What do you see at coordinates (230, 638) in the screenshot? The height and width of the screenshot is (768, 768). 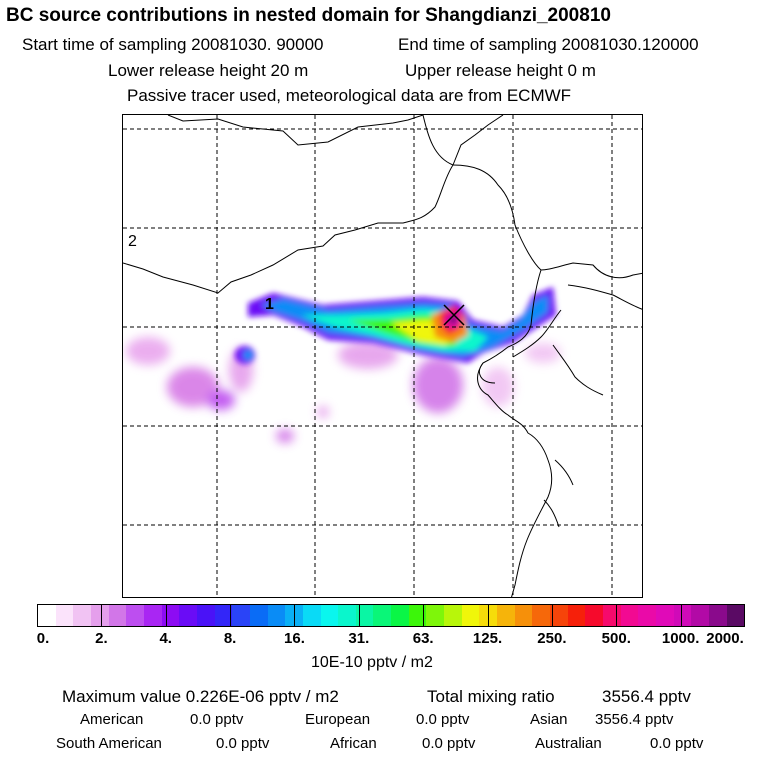 I see `colorbar-tick-label: 8.` at bounding box center [230, 638].